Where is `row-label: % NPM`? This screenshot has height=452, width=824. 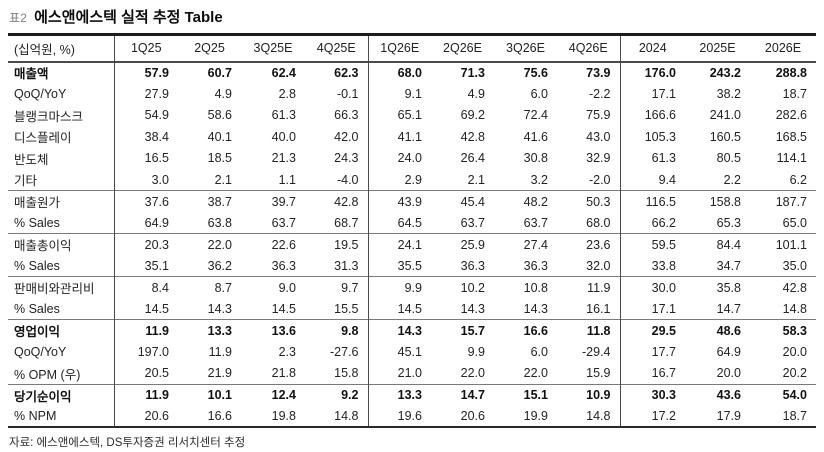 row-label: % NPM is located at coordinates (61, 416).